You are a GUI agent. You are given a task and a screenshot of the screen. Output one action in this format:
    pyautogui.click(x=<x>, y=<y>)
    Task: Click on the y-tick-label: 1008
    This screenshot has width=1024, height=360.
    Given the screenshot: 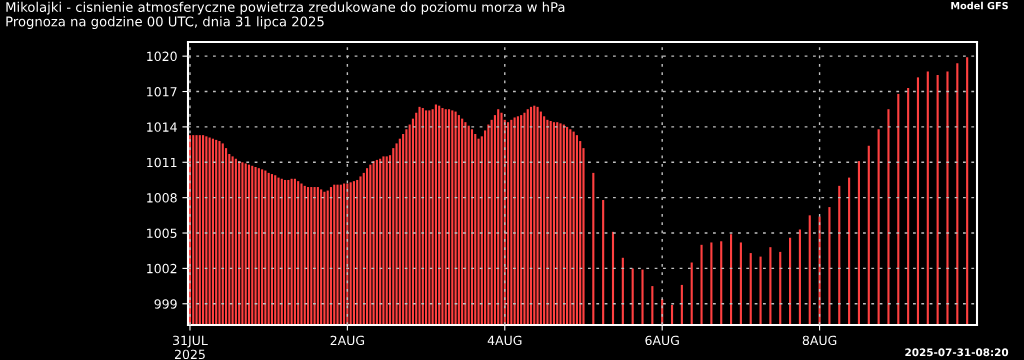 What is the action you would take?
    pyautogui.click(x=162, y=198)
    